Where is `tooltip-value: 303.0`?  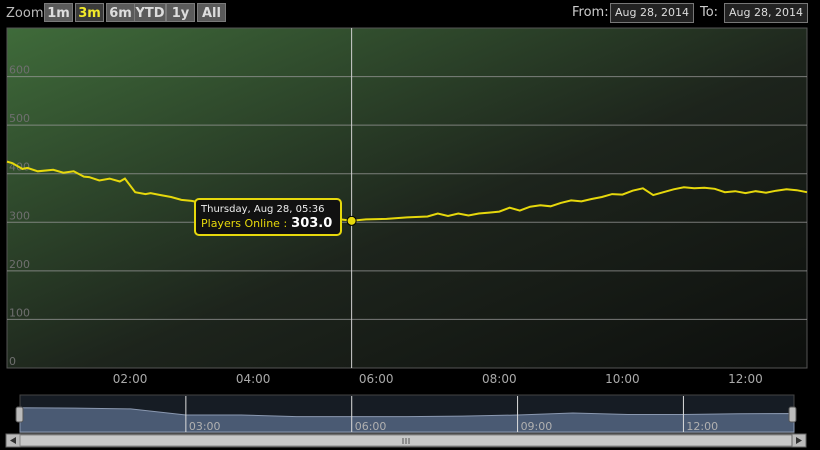
tooltip-value: 303.0 is located at coordinates (312, 223).